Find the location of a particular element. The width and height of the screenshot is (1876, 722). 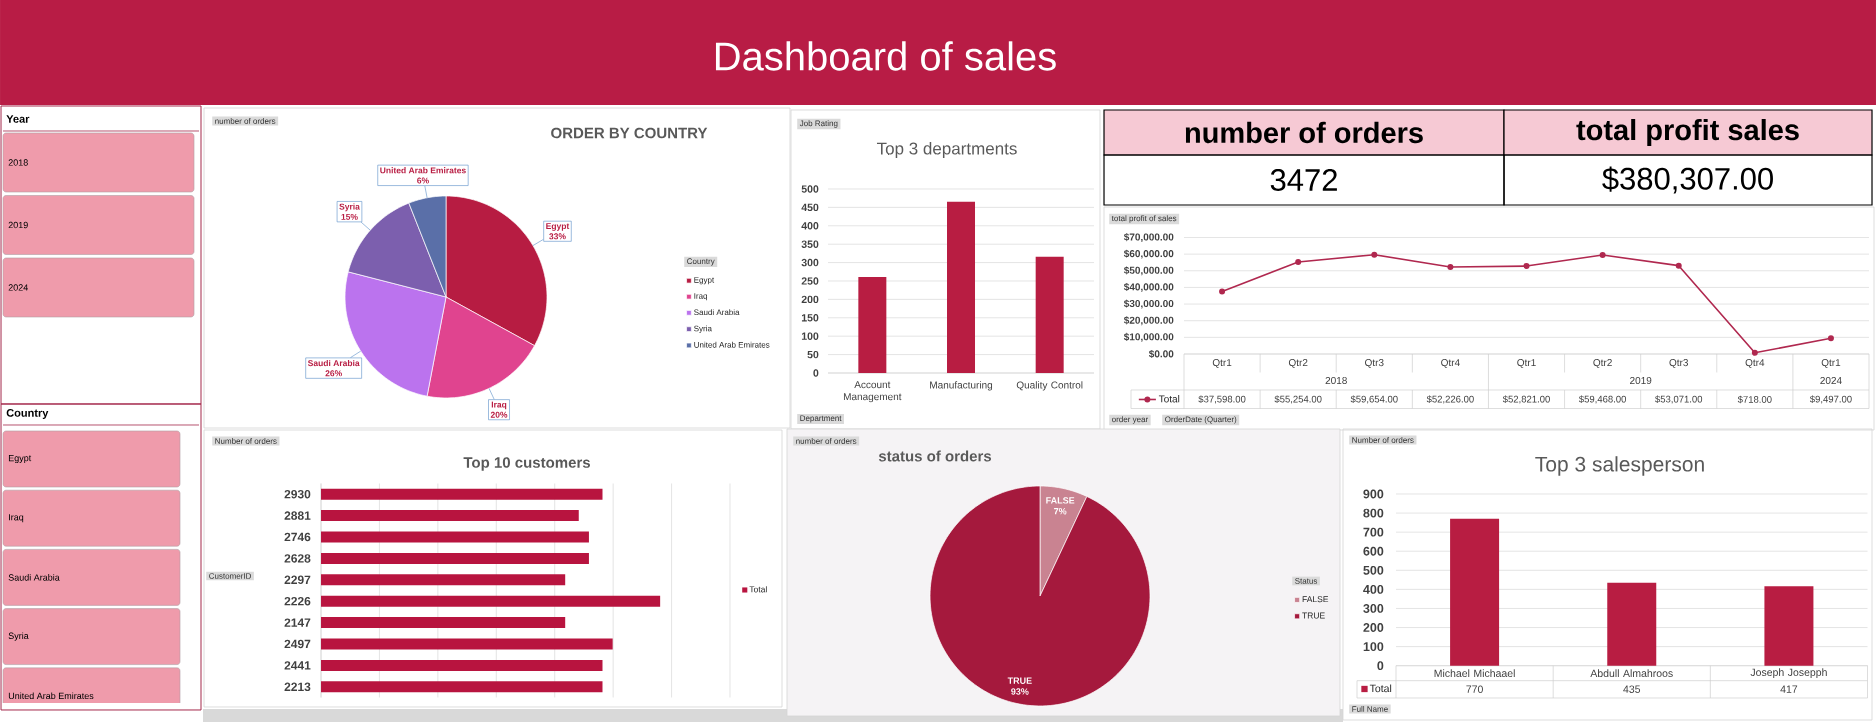

y-tick-label: 600 is located at coordinates (1373, 551).